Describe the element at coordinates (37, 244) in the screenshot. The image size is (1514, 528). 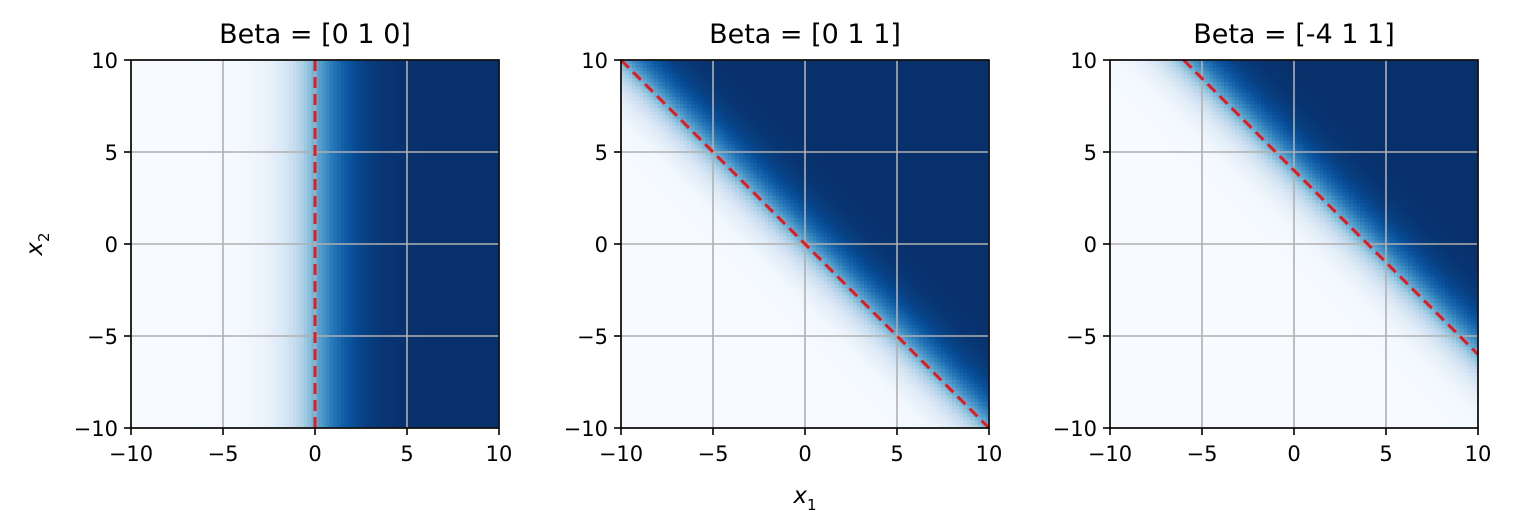
I see `y-axis-label: x2` at that location.